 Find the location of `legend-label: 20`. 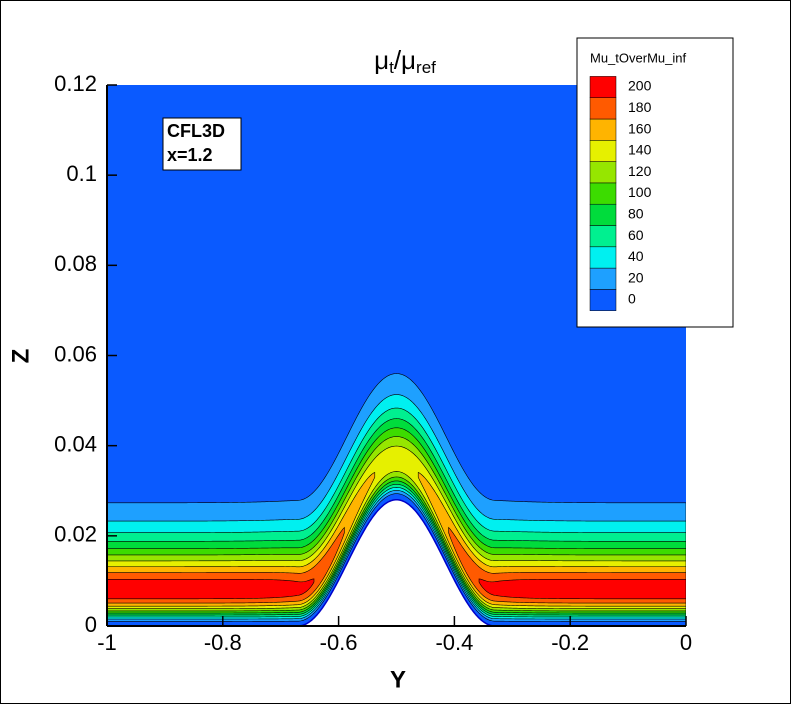

legend-label: 20 is located at coordinates (636, 277).